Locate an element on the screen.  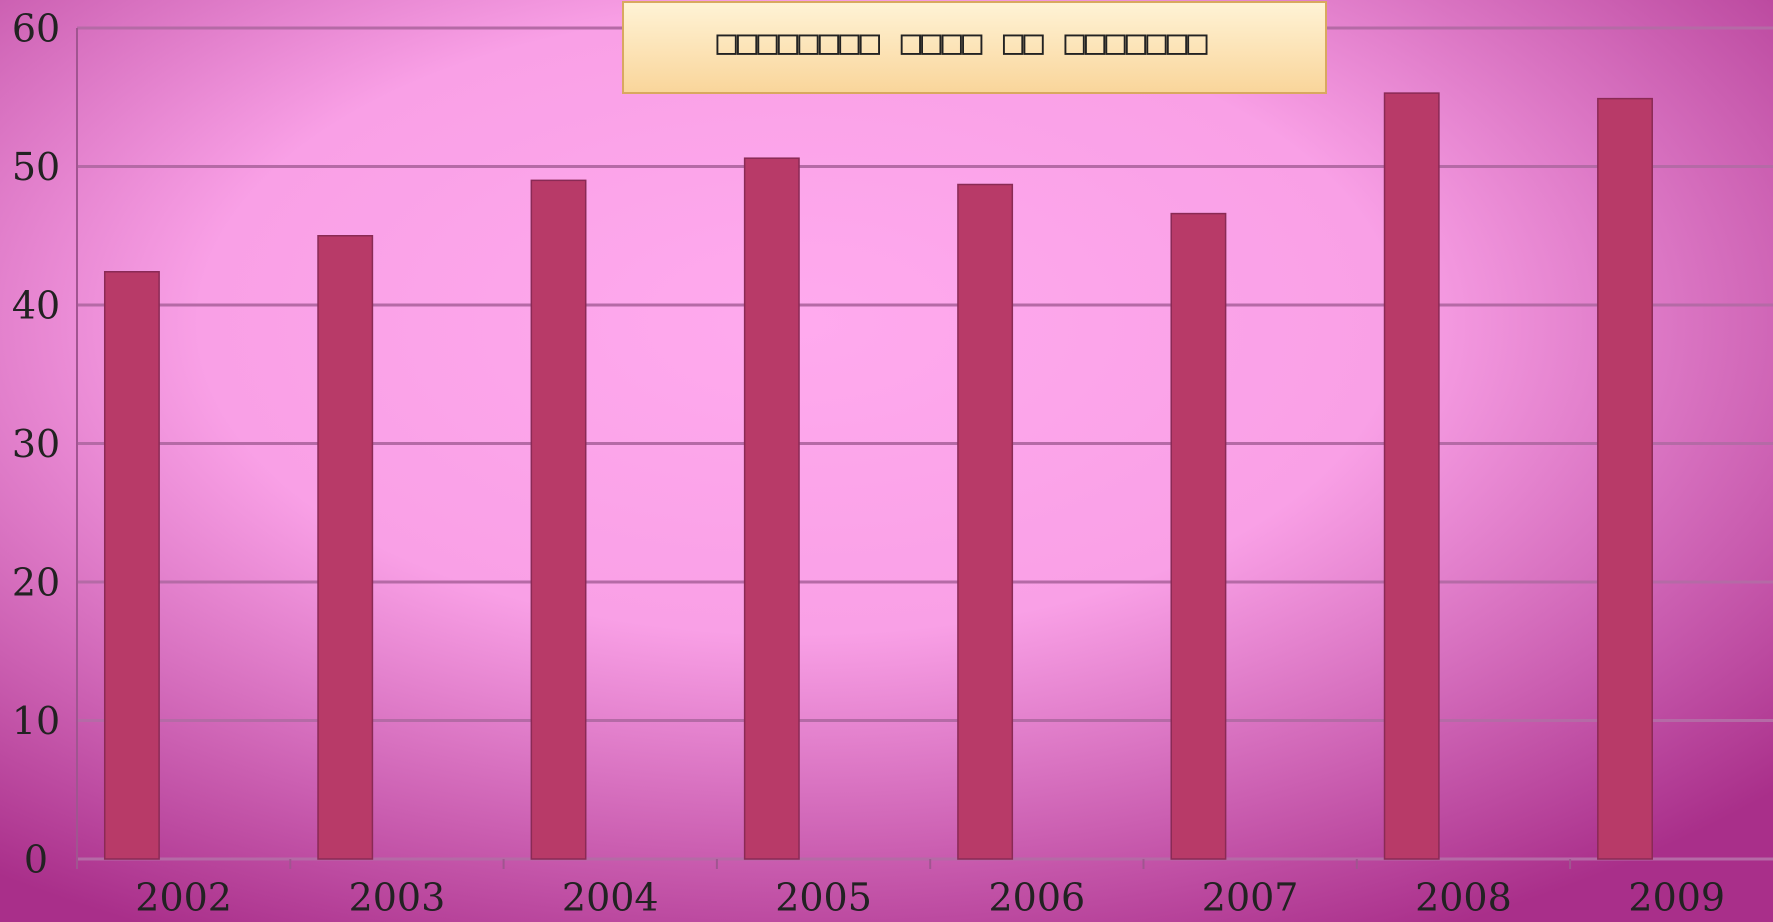
x-tick-label: 2009 is located at coordinates (1676, 898).